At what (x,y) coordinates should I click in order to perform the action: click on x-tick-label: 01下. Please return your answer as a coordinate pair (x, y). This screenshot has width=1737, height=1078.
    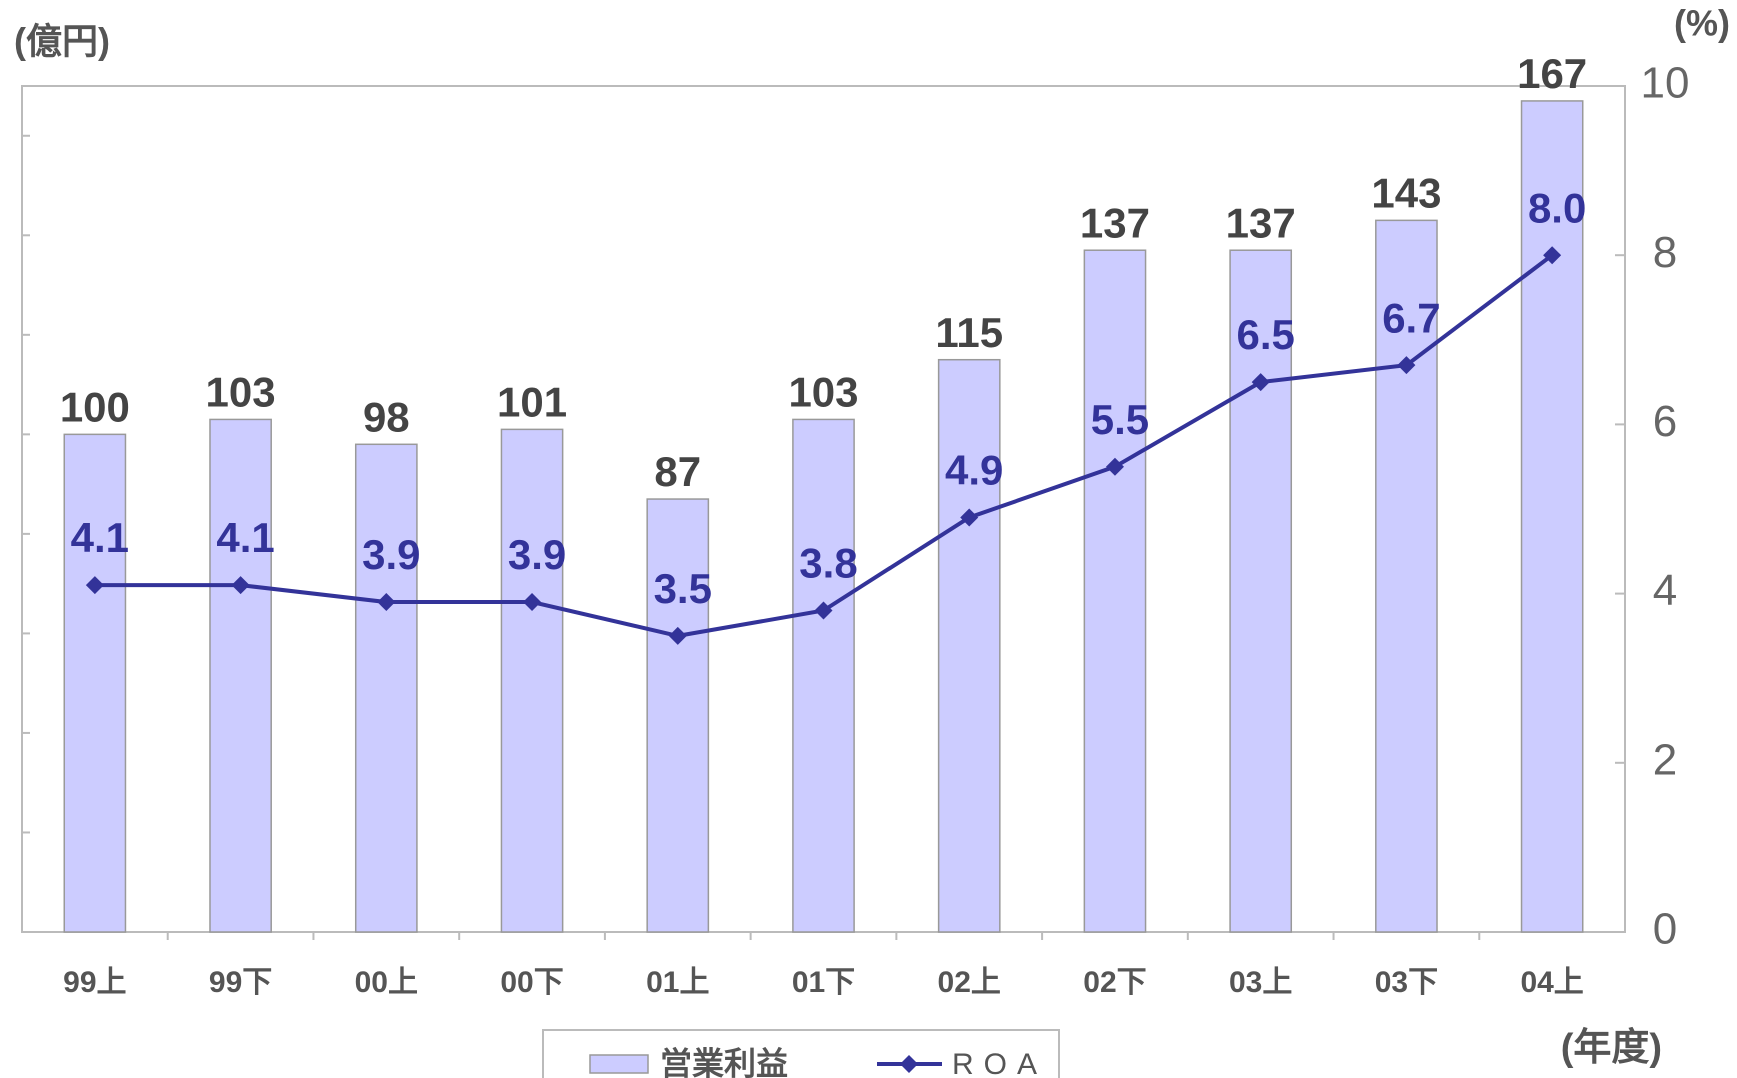
    Looking at the image, I should click on (823, 982).